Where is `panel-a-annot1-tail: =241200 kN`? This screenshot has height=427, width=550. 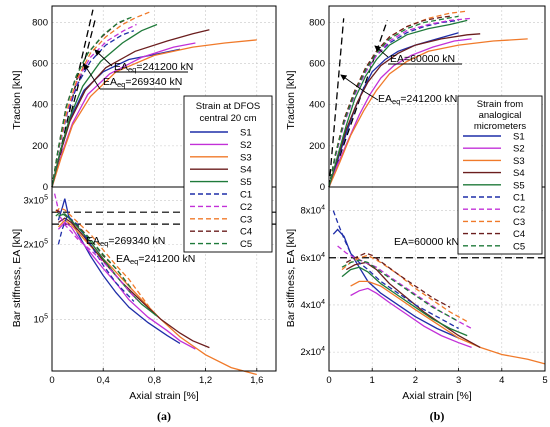
panel-a-annot1-tail: =241200 kN is located at coordinates (164, 67).